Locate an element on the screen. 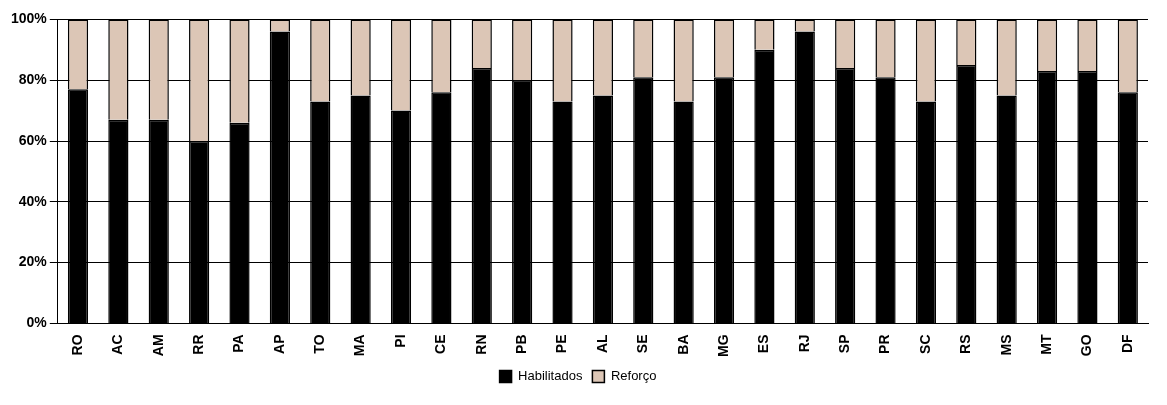 The height and width of the screenshot is (405, 1167). y-tick-label: 80% is located at coordinates (33, 79).